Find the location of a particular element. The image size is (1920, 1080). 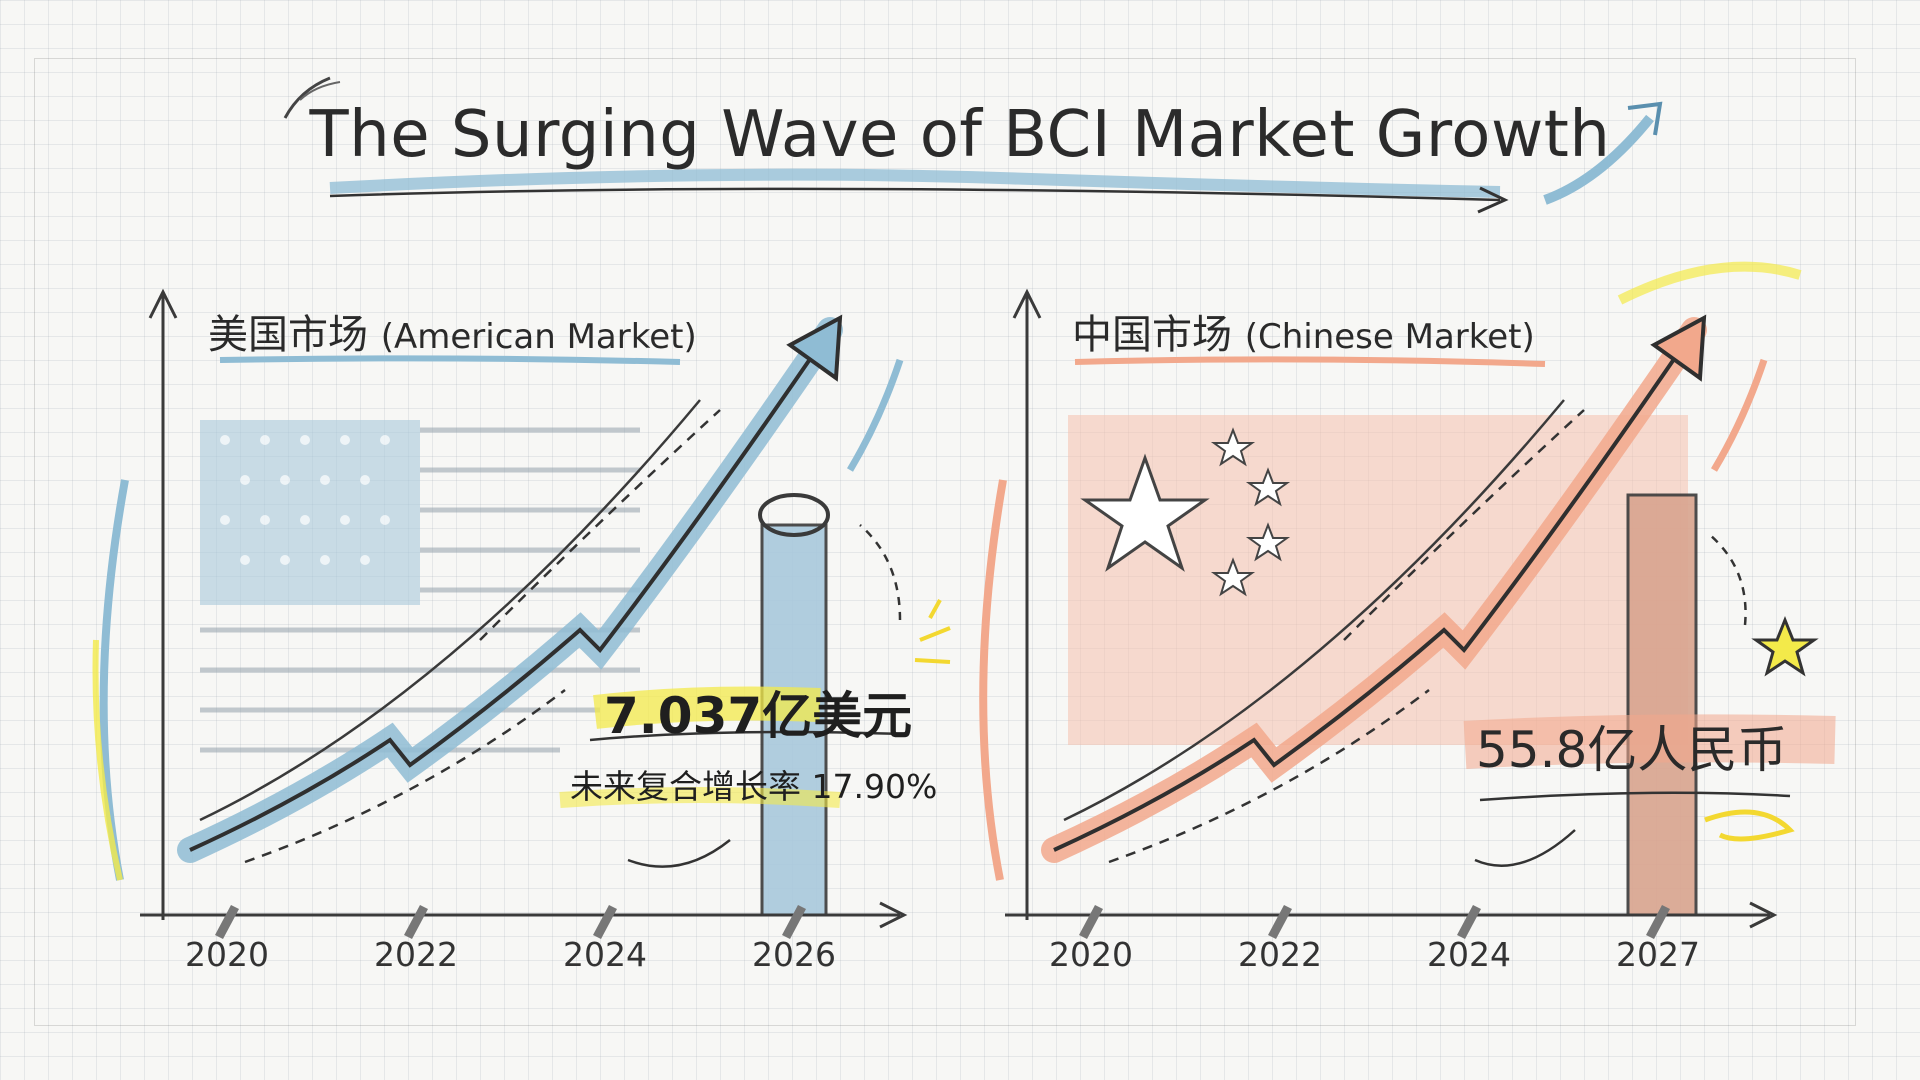

page-title: The Surging Wave of BCI Market Growth is located at coordinates (960, 135).